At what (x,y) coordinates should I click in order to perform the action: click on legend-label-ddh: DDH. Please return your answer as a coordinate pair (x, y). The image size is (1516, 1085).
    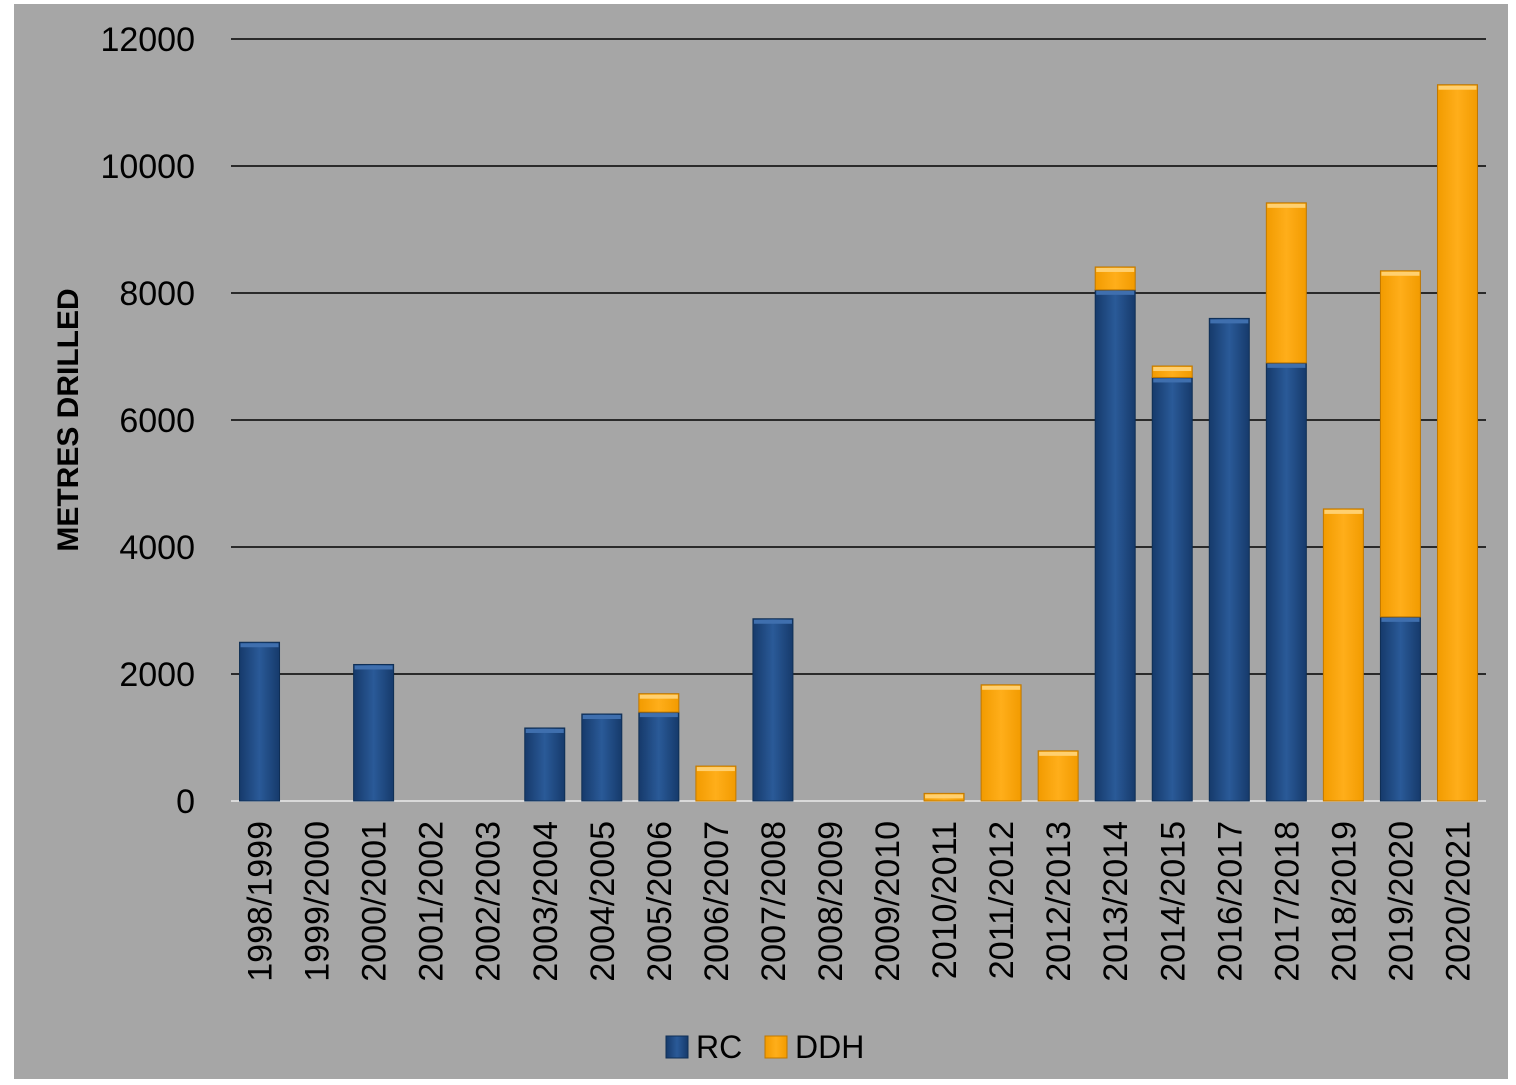
    Looking at the image, I should click on (829, 1047).